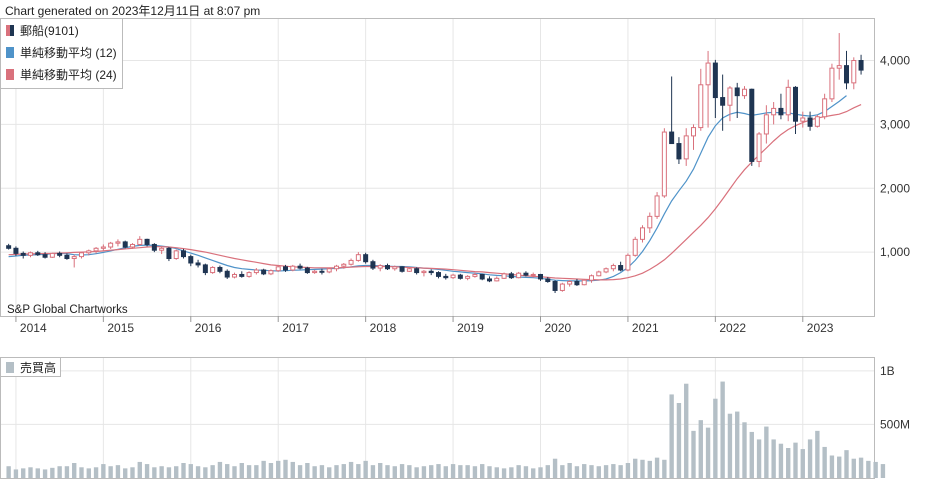 The height and width of the screenshot is (480, 931). I want to click on legend-swatch-sma24, so click(10, 74).